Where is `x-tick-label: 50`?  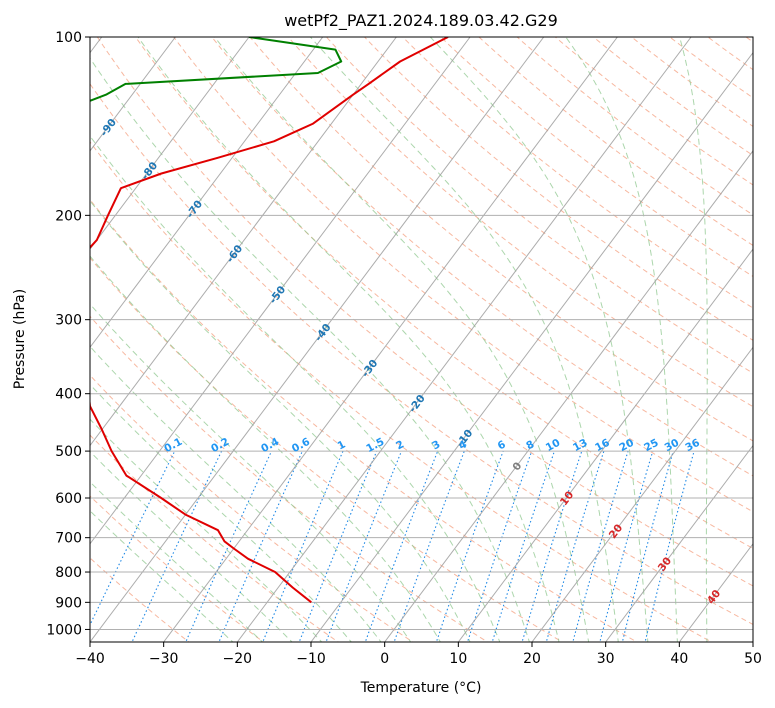
x-tick-label: 50 is located at coordinates (753, 659).